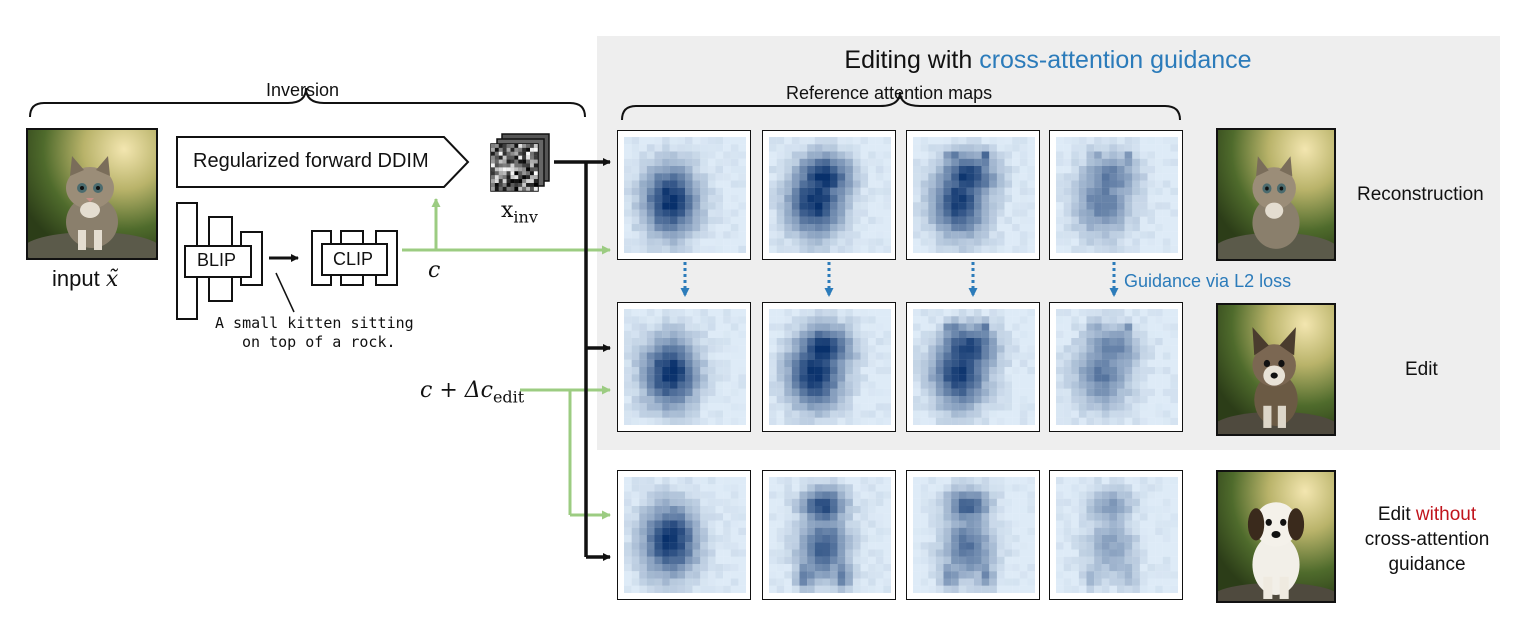  What do you see at coordinates (1116, 195) in the screenshot?
I see `attention-map-r1-c4` at bounding box center [1116, 195].